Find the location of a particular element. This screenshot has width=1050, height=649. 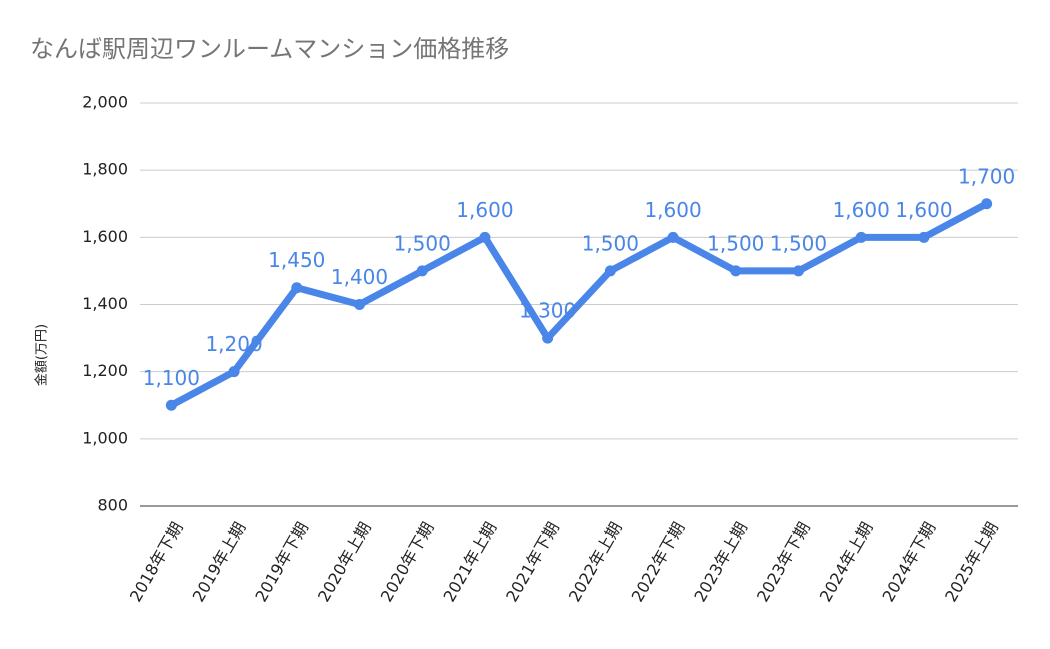

x-tick-label: 2019年上期 is located at coordinates (219, 562).